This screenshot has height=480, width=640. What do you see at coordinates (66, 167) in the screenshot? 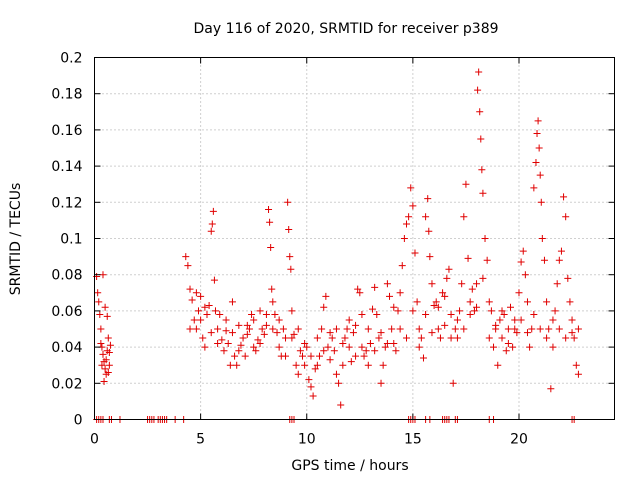
I see `y-tick-label: 0.14` at bounding box center [66, 167].